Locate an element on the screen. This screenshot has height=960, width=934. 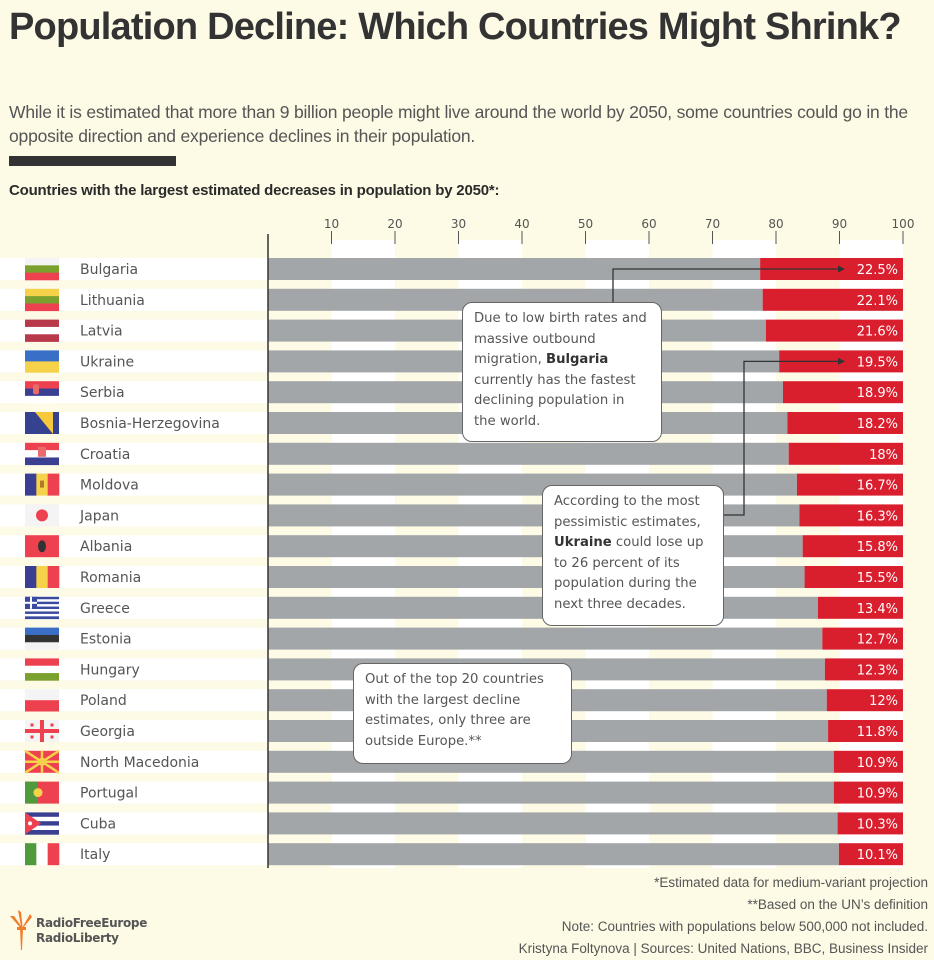
value-label: 18% is located at coordinates (883, 455).